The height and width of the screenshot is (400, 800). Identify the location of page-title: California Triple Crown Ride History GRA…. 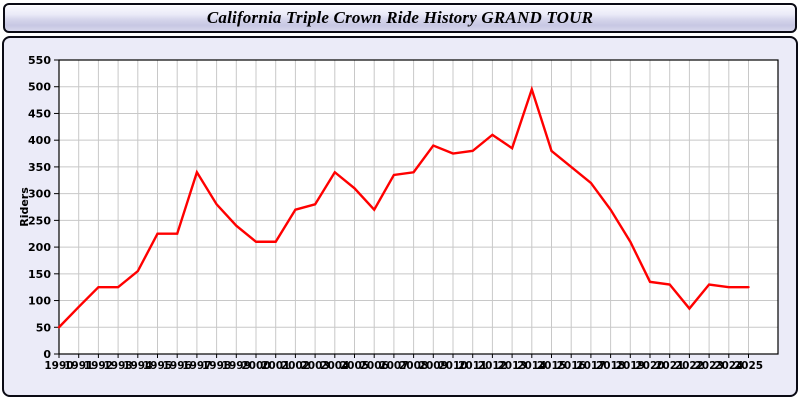
(400, 17).